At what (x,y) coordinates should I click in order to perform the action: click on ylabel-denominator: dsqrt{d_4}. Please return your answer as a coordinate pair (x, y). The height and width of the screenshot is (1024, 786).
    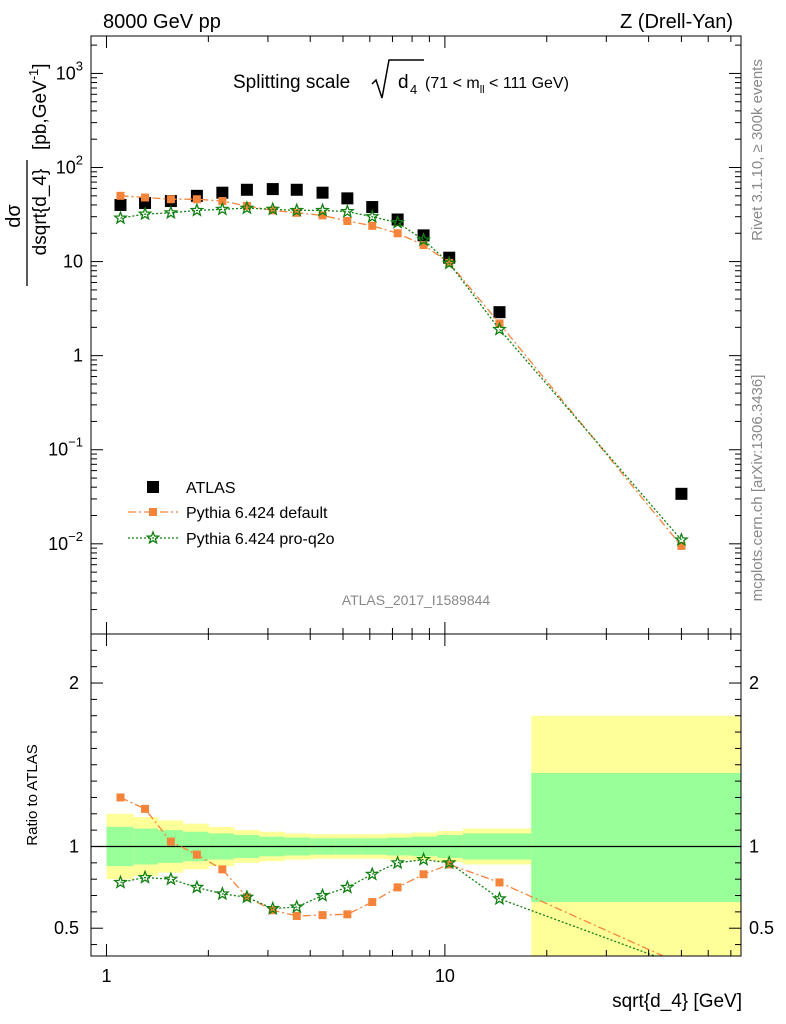
    Looking at the image, I should click on (40, 212).